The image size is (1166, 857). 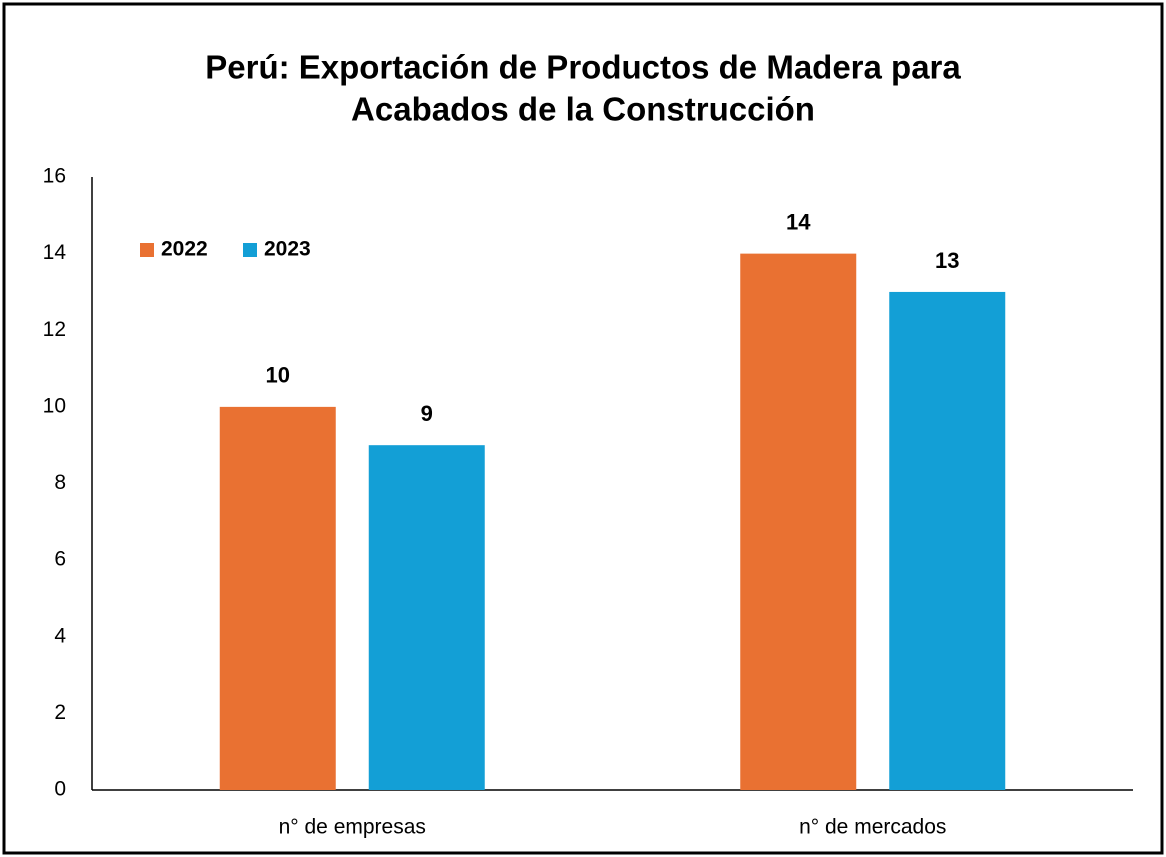 I want to click on y-tick-label: 6, so click(x=60, y=559).